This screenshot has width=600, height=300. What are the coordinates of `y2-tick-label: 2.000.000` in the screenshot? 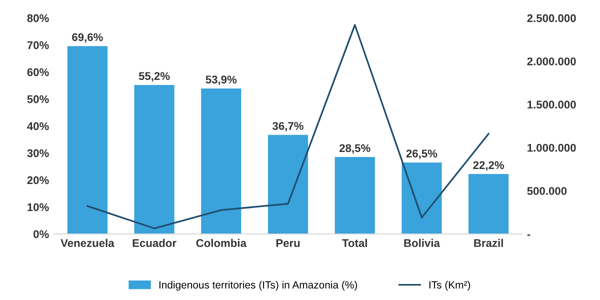 It's located at (551, 61).